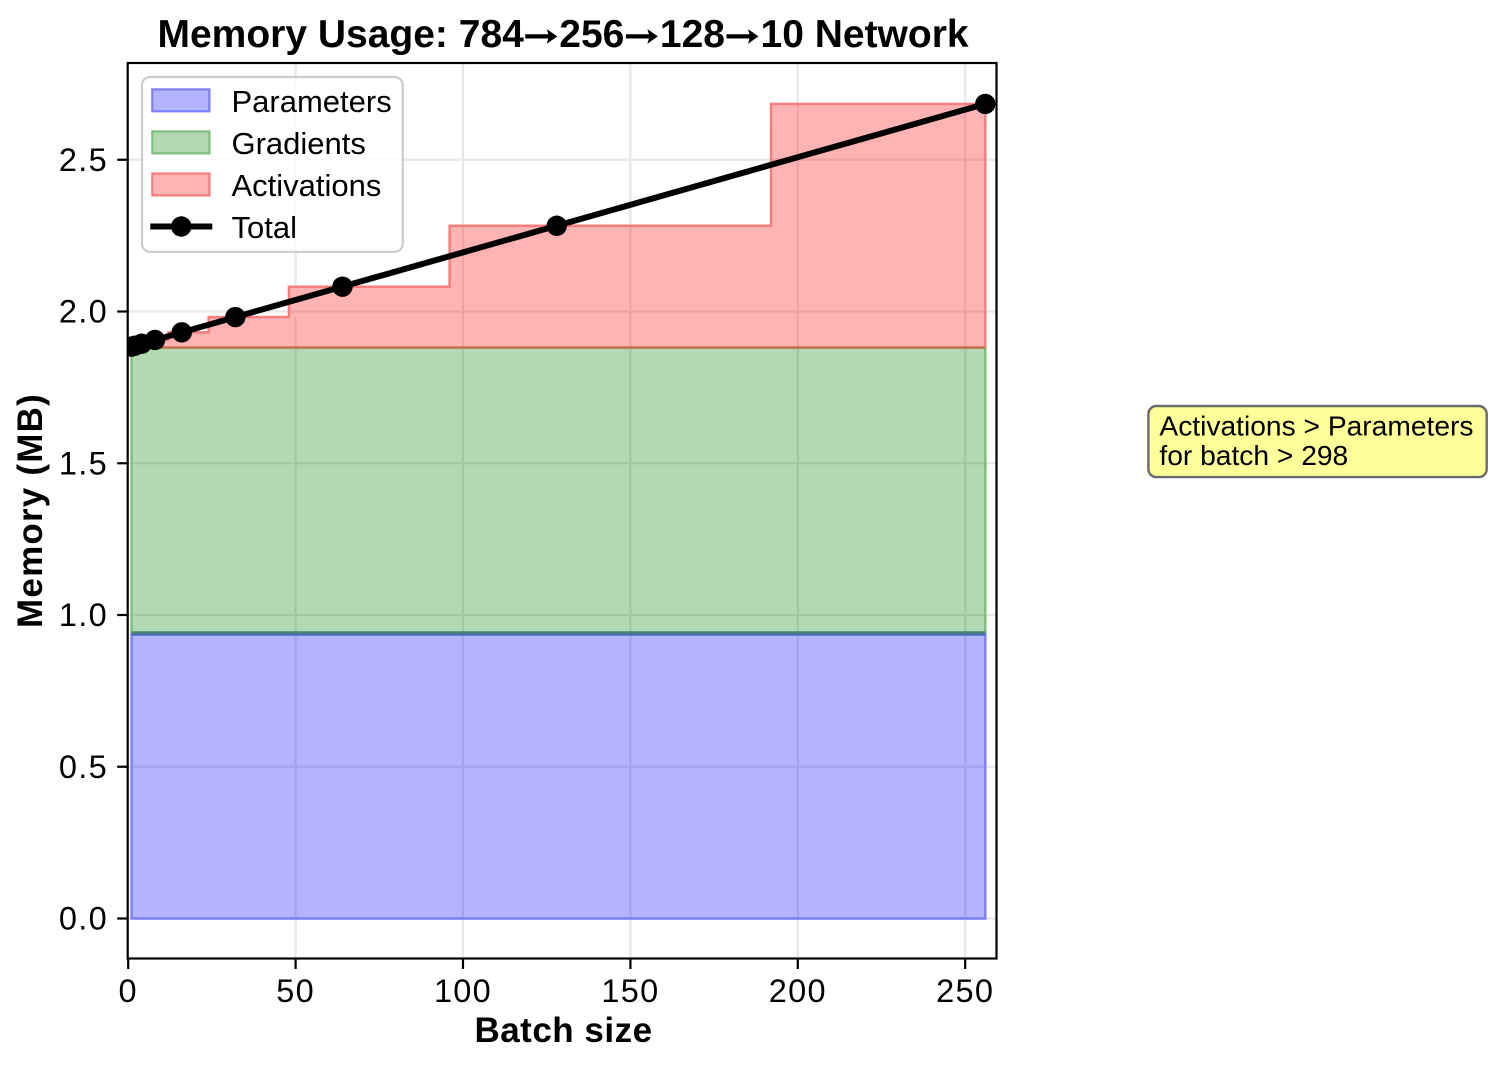 The image size is (1497, 1068). Describe the element at coordinates (295, 991) in the screenshot. I see `svg-text: 50` at that location.